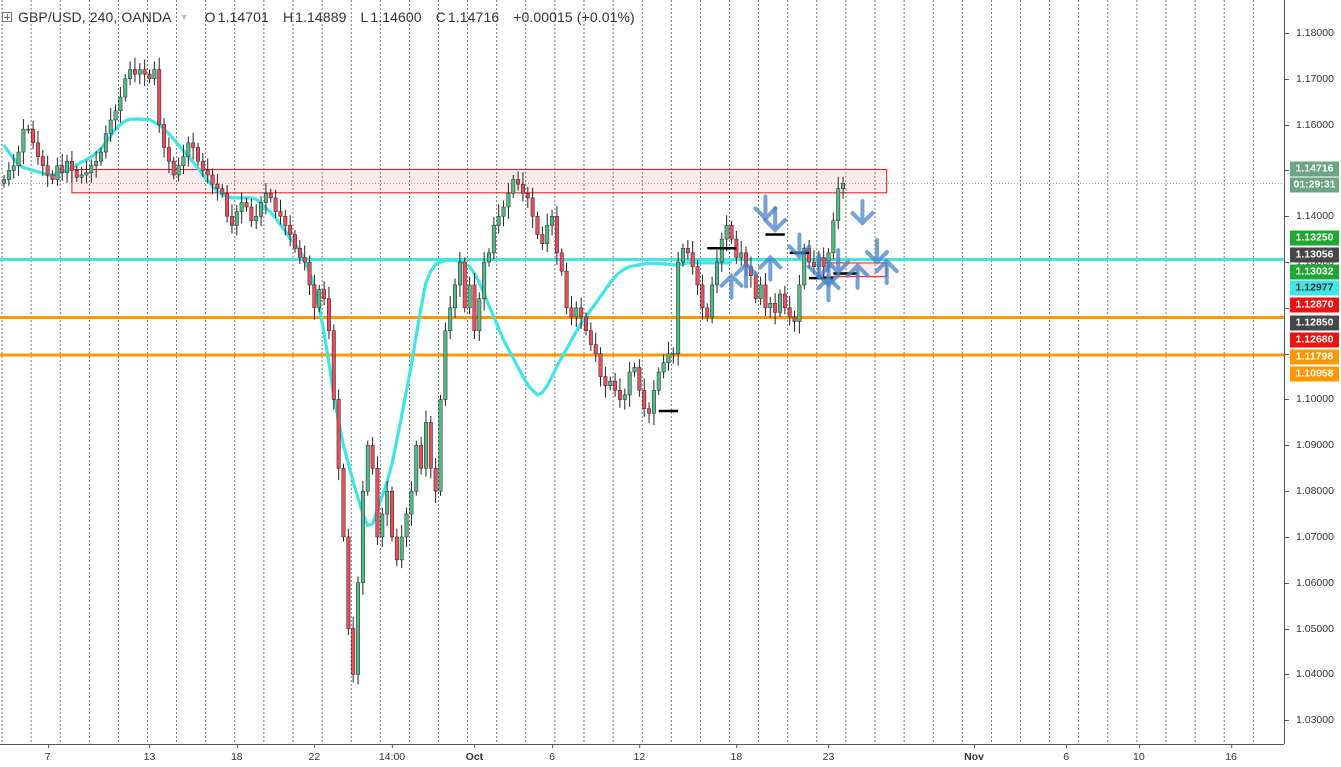 The image size is (1341, 767). Describe the element at coordinates (479, 181) in the screenshot. I see `resistance-zone` at that location.